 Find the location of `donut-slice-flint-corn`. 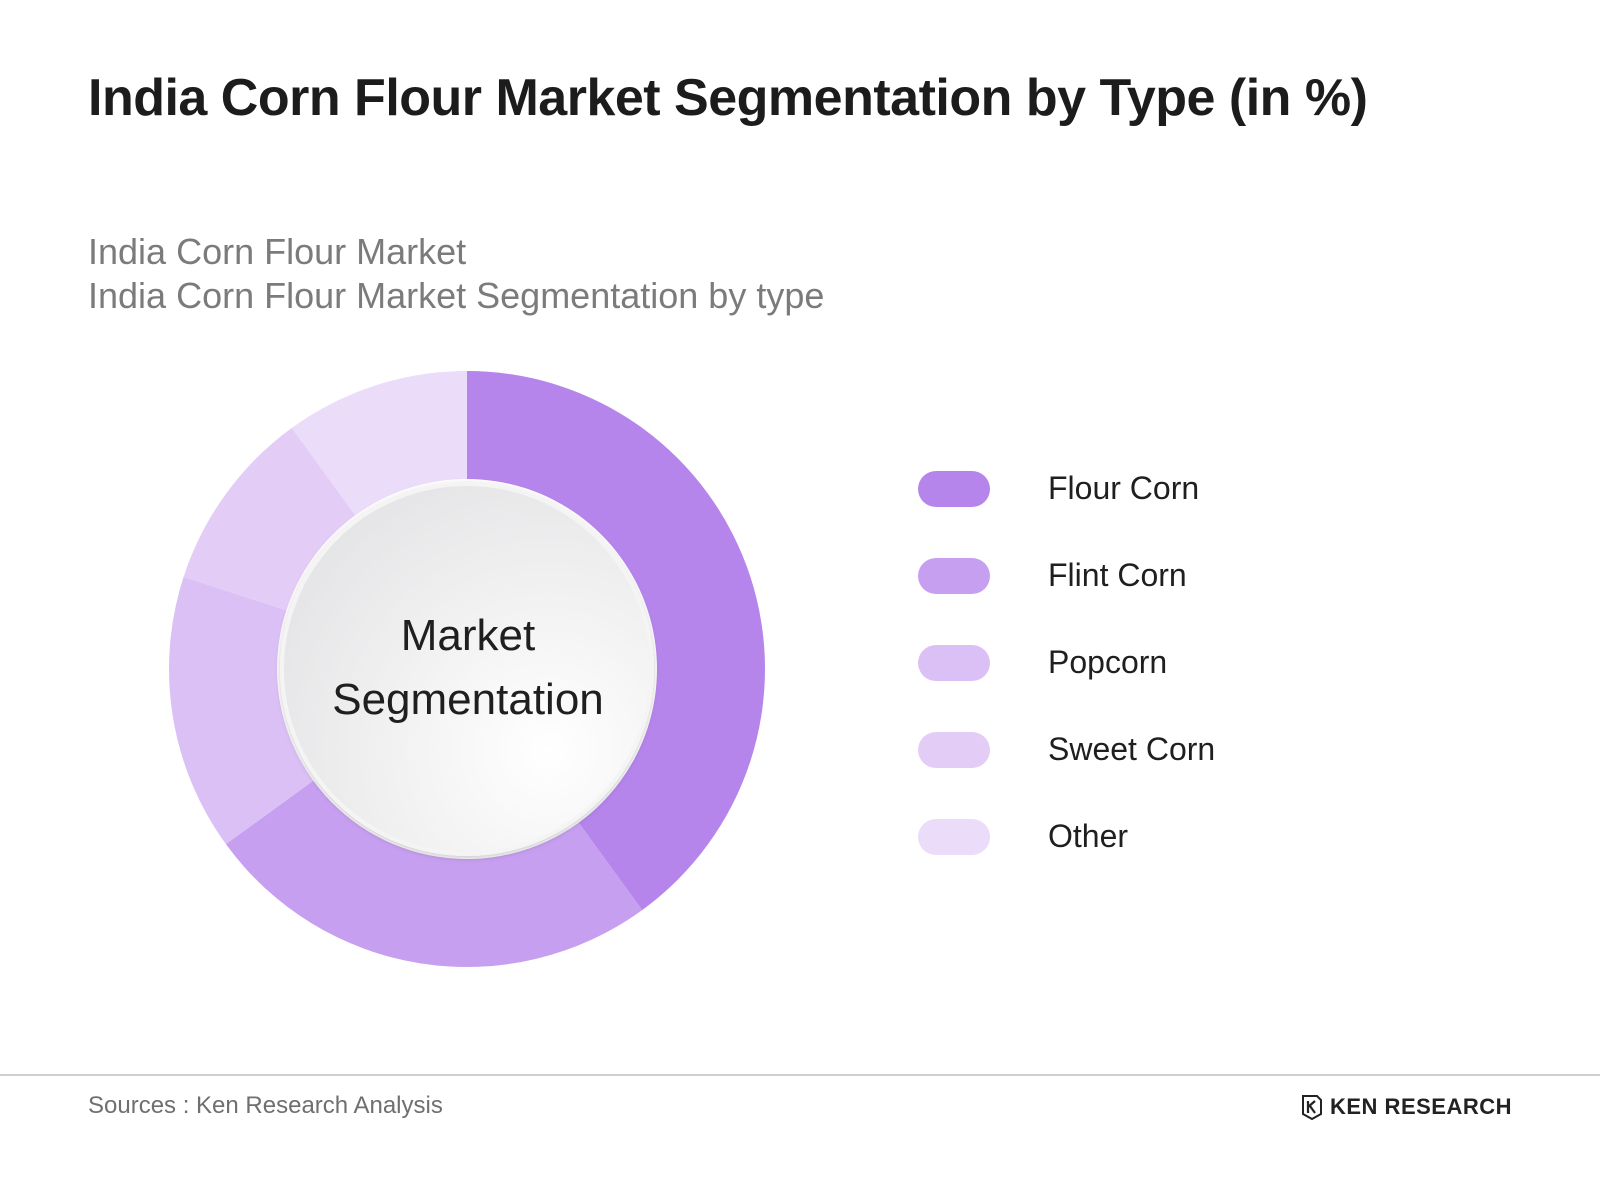

donut-slice-flint-corn is located at coordinates (434, 873).